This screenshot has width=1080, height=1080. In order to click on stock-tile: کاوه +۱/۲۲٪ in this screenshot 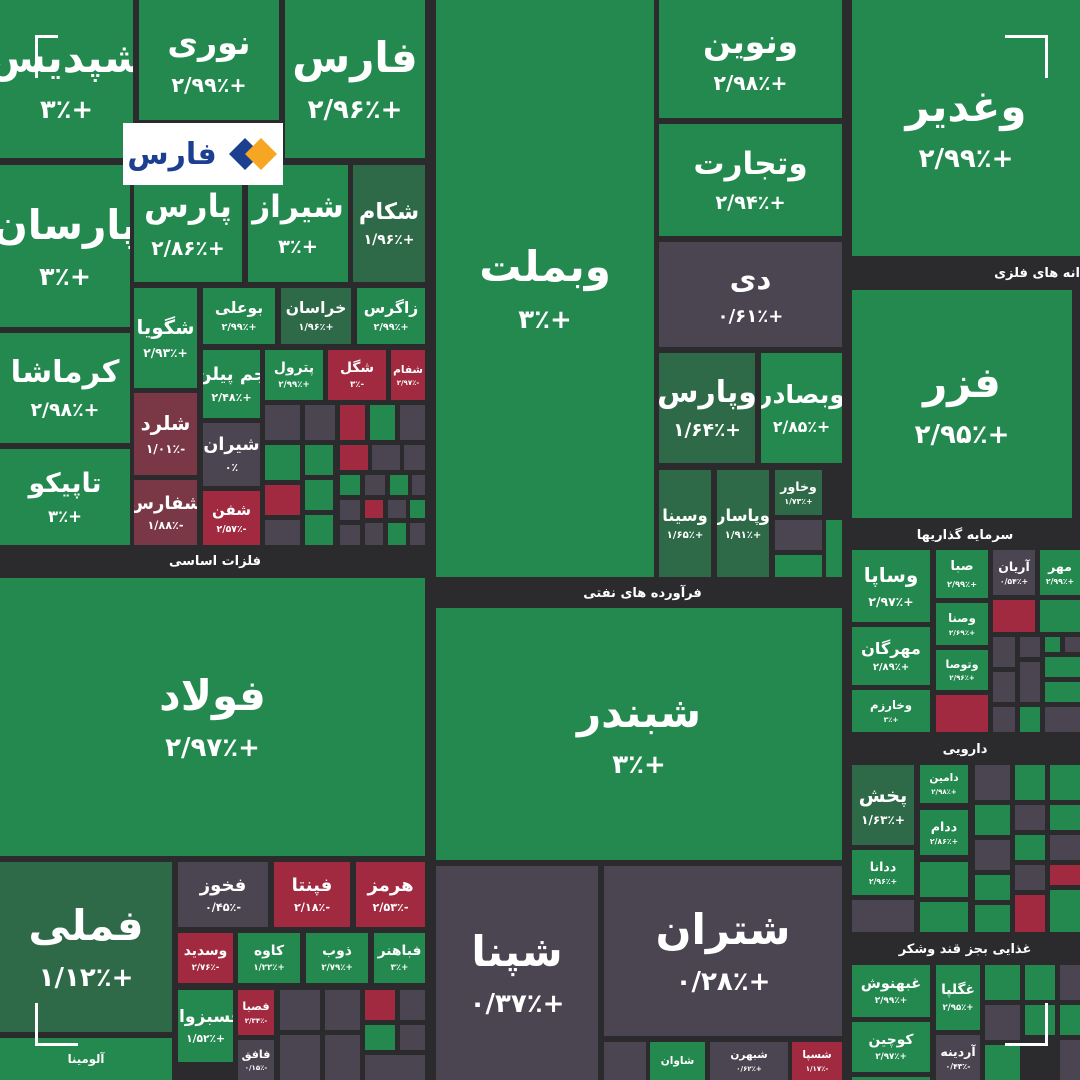, I will do `click(269, 958)`.